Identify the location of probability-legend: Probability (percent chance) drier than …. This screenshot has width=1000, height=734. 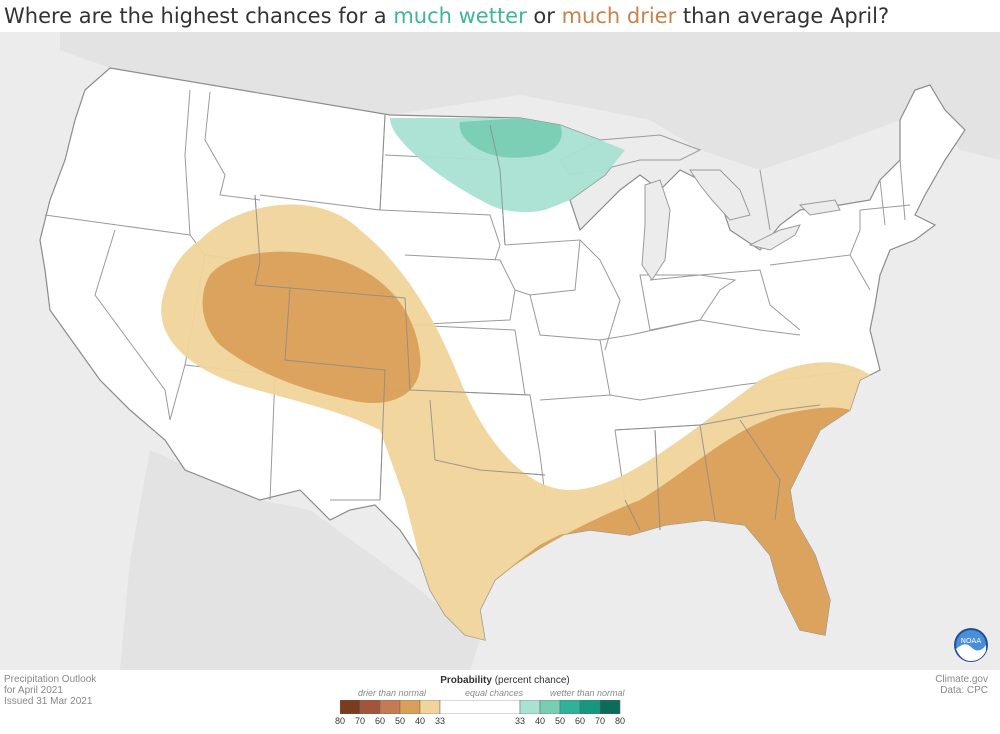
(502, 703).